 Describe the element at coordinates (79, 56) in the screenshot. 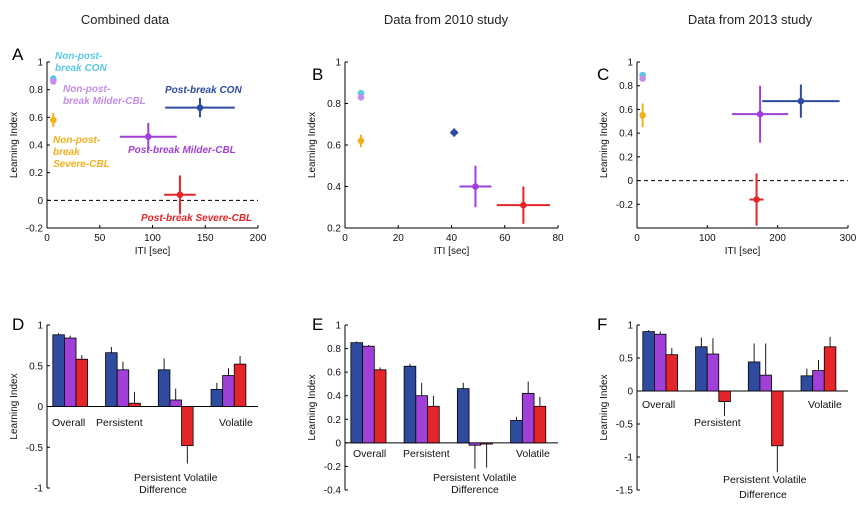

I see `label-non-post-break-con: Non-post-` at that location.